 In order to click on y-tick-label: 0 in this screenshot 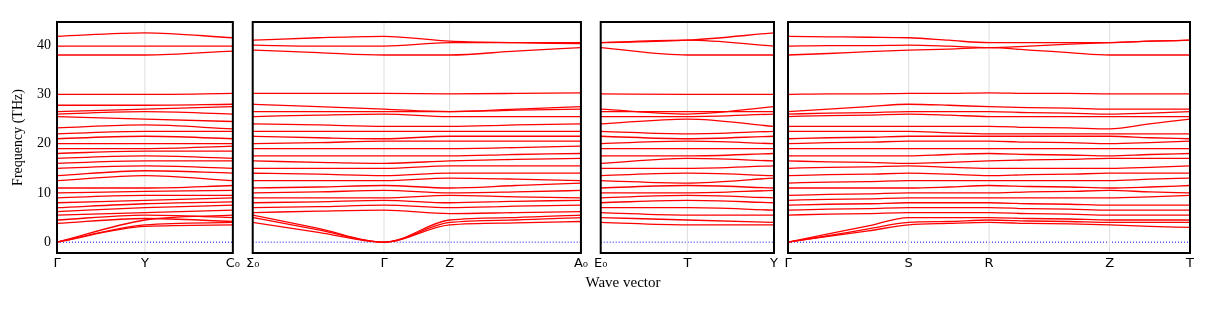, I will do `click(47, 241)`.